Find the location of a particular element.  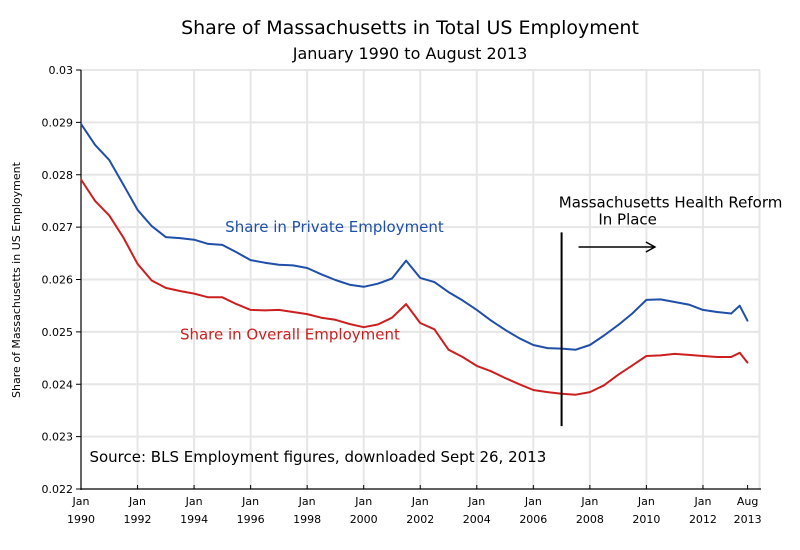

x-tick-label-year: 2002 is located at coordinates (420, 519).